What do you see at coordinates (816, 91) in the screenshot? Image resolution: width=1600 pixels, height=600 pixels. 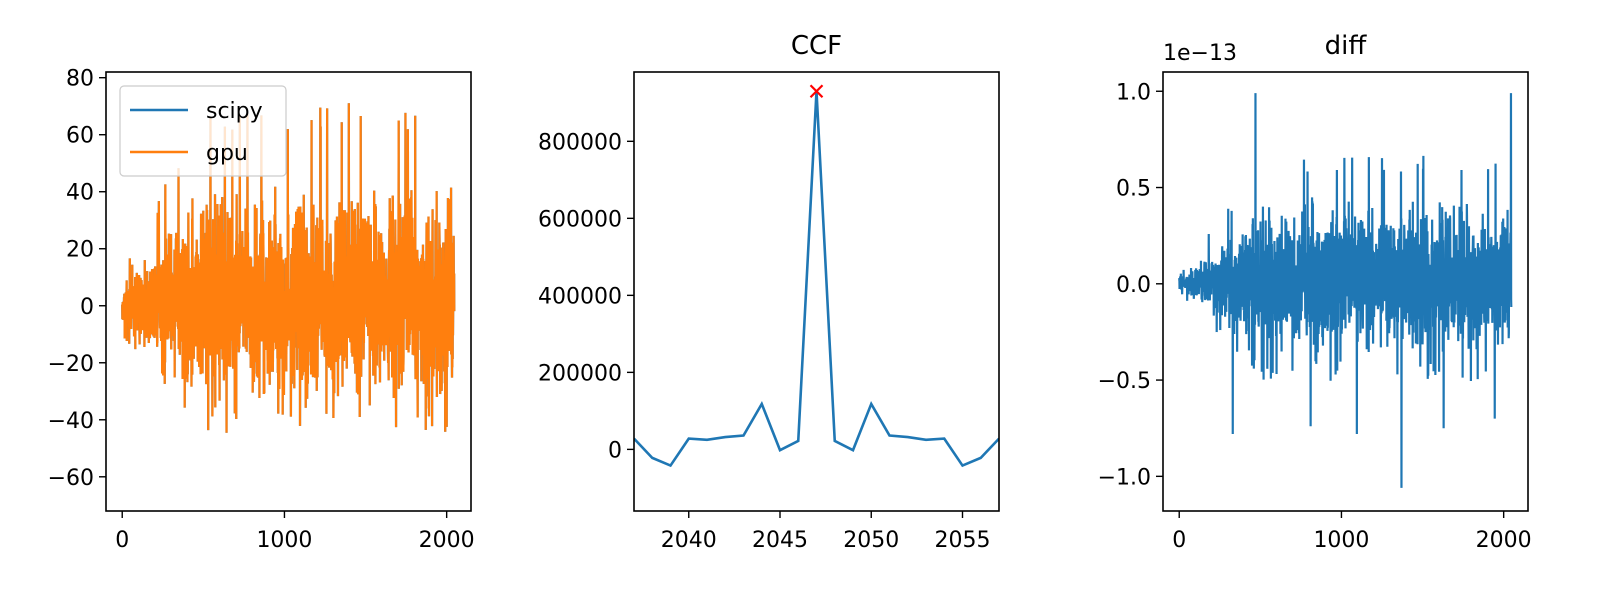 I see `peak-marker` at bounding box center [816, 91].